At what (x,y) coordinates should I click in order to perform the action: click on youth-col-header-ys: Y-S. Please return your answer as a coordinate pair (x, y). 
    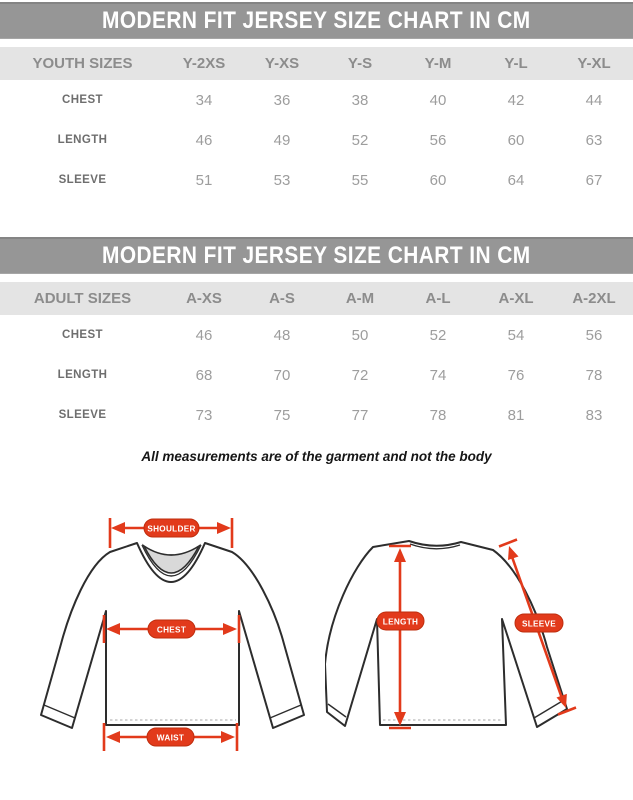
    Looking at the image, I should click on (360, 63).